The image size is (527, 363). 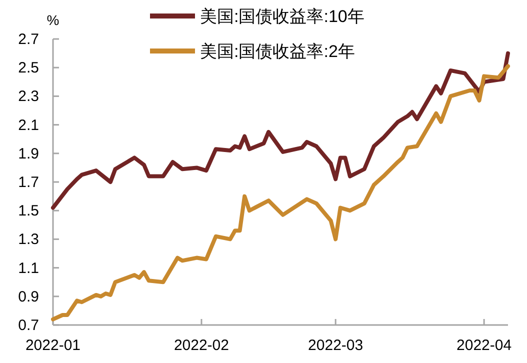 What do you see at coordinates (28, 153) in the screenshot?
I see `y-tick-label: 1.9` at bounding box center [28, 153].